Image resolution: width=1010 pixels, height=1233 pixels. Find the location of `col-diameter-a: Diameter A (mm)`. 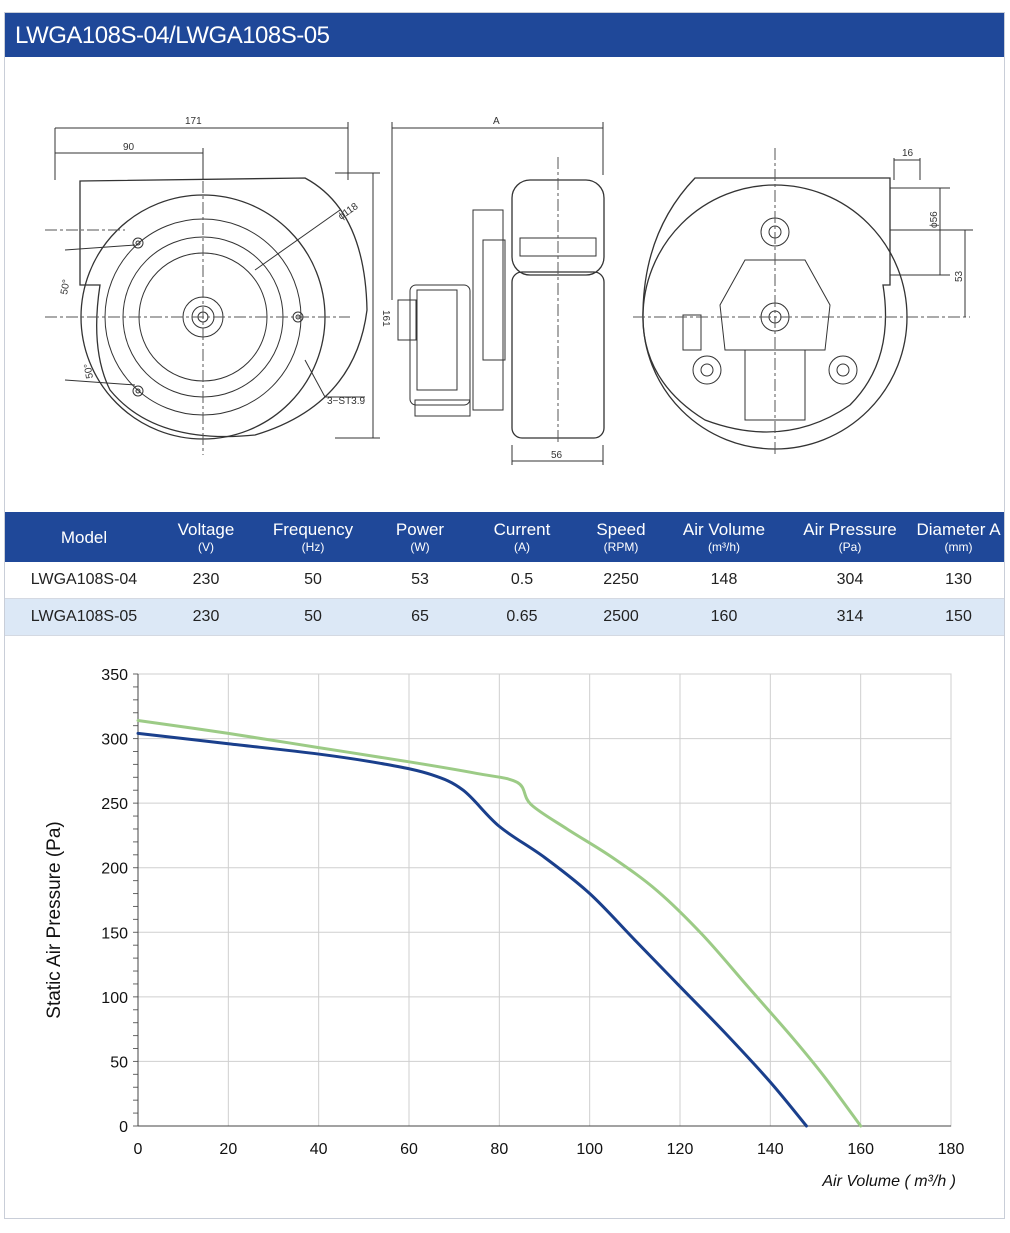

col-diameter-a: Diameter A (mm) is located at coordinates (958, 537).